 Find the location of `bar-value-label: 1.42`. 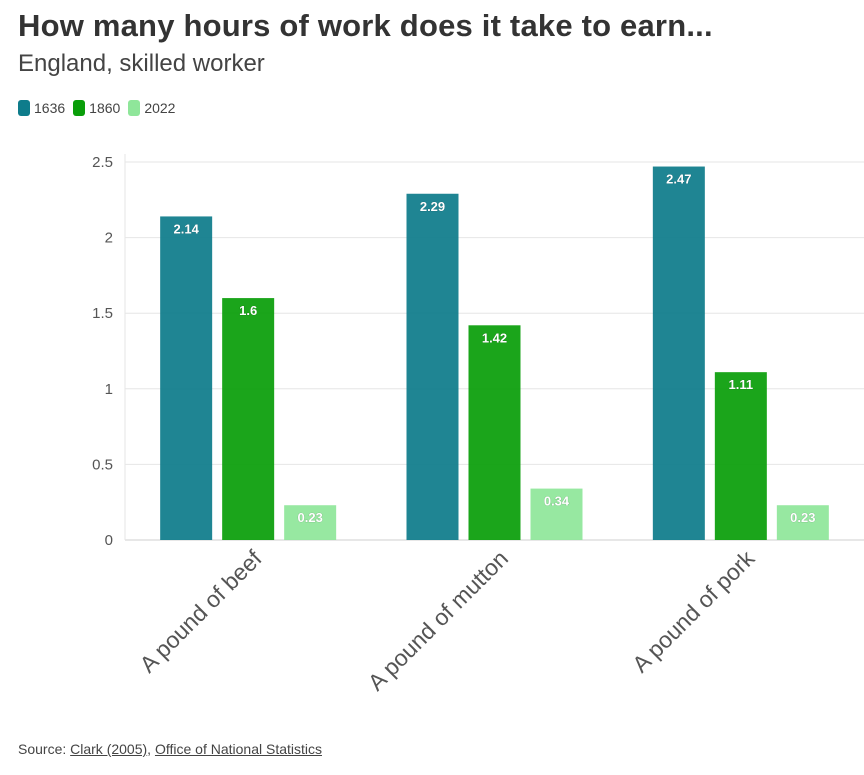

bar-value-label: 1.42 is located at coordinates (494, 337).